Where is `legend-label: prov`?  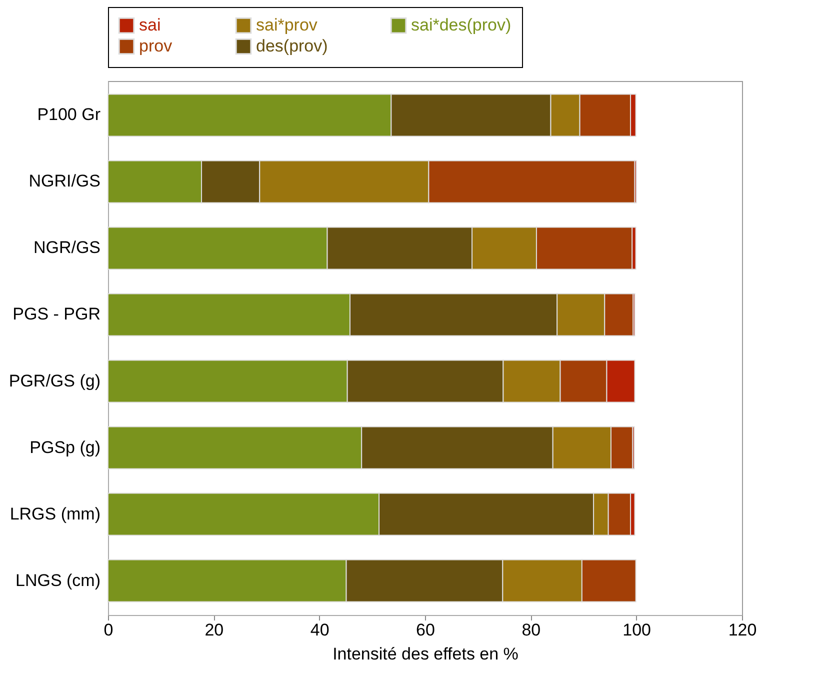 legend-label: prov is located at coordinates (156, 46).